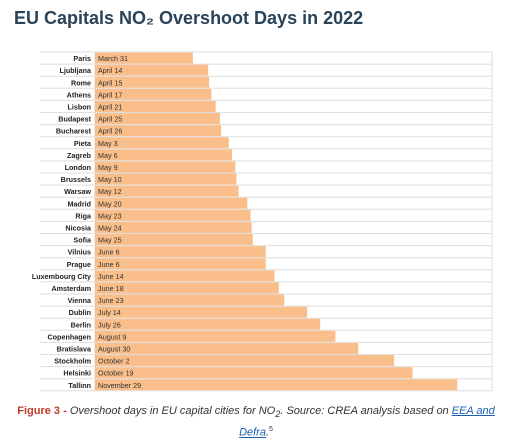  What do you see at coordinates (153, 94) in the screenshot?
I see `bar-athens` at bounding box center [153, 94].